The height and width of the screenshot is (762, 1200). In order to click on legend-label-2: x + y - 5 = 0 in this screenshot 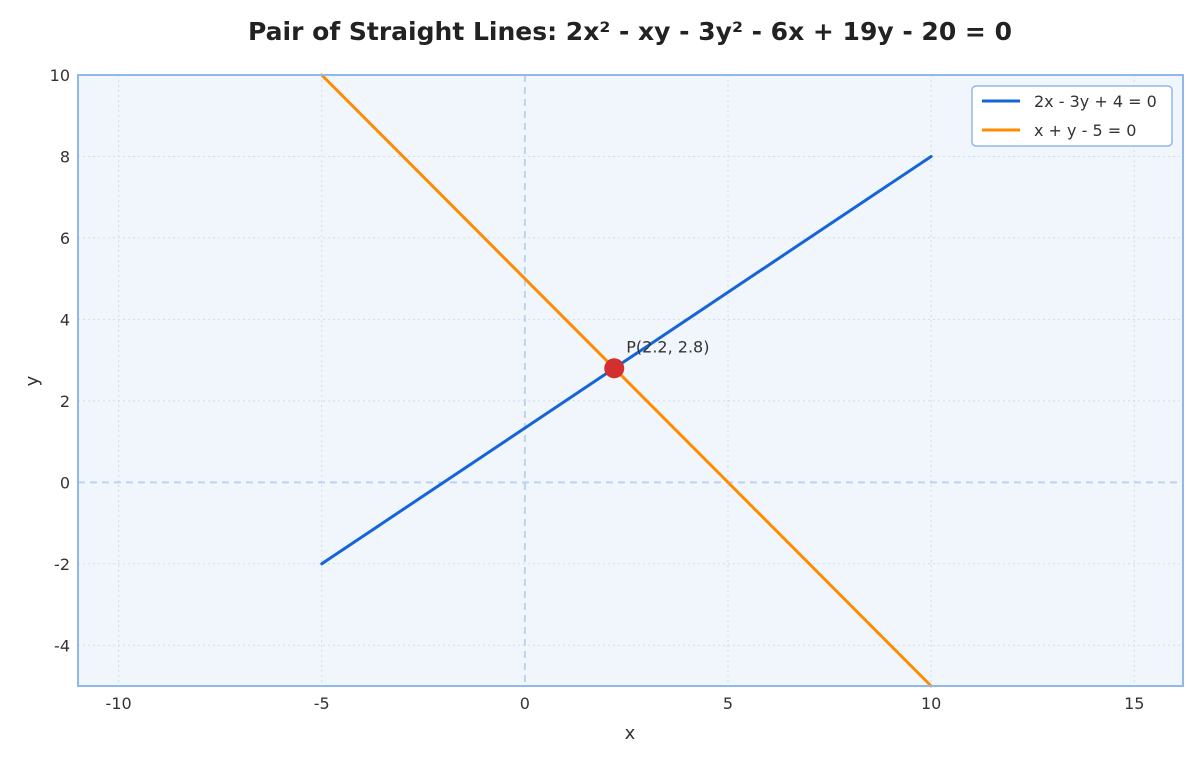, I will do `click(1085, 130)`.